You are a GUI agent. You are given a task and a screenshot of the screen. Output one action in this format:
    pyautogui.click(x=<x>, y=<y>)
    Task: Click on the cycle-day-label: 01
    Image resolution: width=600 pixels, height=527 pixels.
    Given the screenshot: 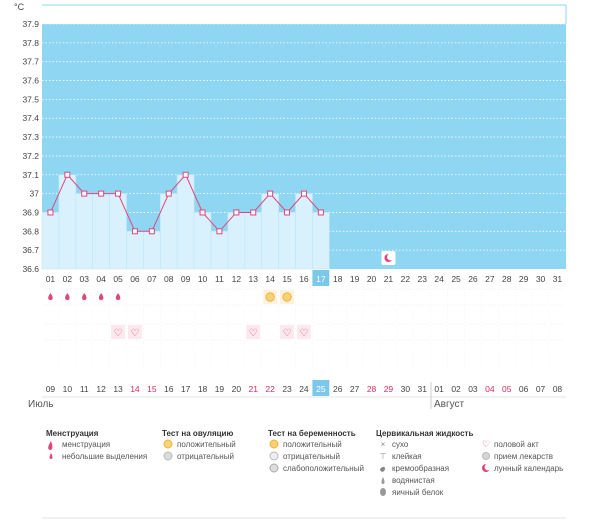 What is the action you would take?
    pyautogui.click(x=51, y=279)
    